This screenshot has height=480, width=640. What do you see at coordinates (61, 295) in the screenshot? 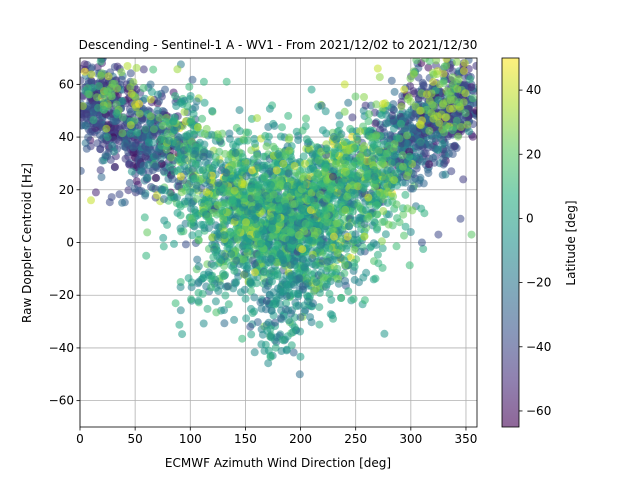
I see `y-tick-label: −20` at bounding box center [61, 295].